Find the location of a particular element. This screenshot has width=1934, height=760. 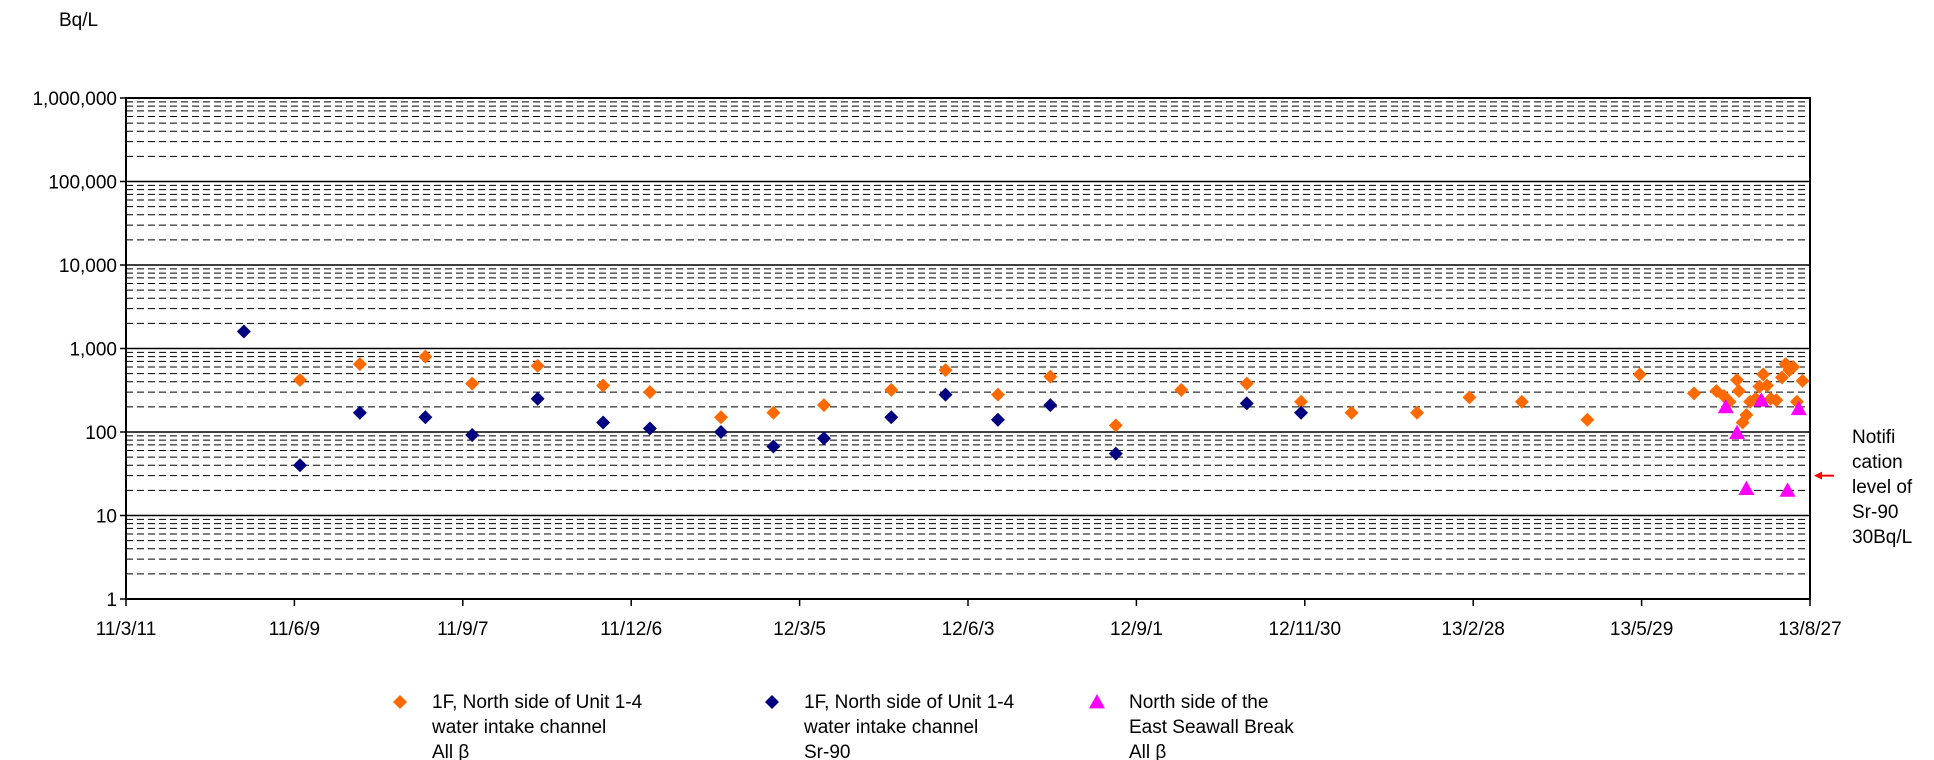

x-tick-label: 11/9/7 is located at coordinates (462, 629).